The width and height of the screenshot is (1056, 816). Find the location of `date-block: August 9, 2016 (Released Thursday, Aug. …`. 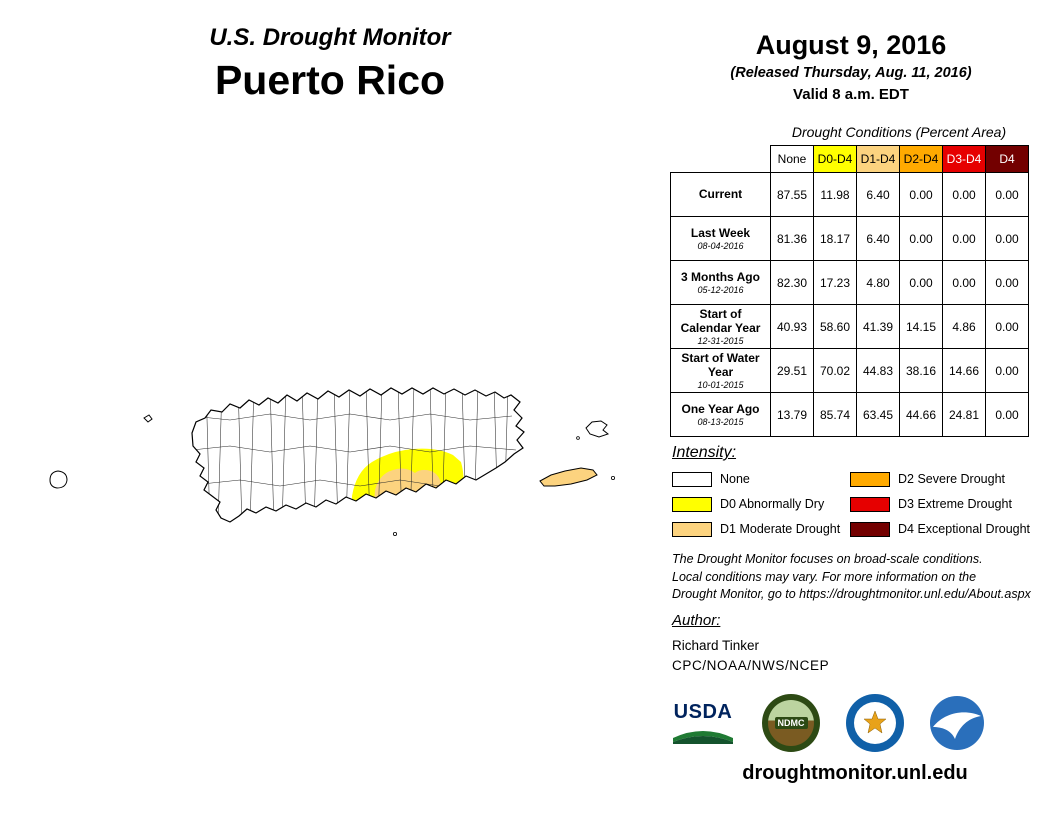

date-block: August 9, 2016 (Released Thursday, Aug. … is located at coordinates (851, 66).